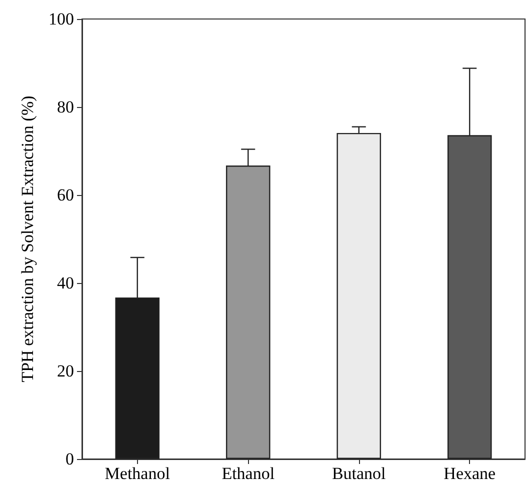  Describe the element at coordinates (359, 473) in the screenshot. I see `x-tick-label: Butanol` at that location.